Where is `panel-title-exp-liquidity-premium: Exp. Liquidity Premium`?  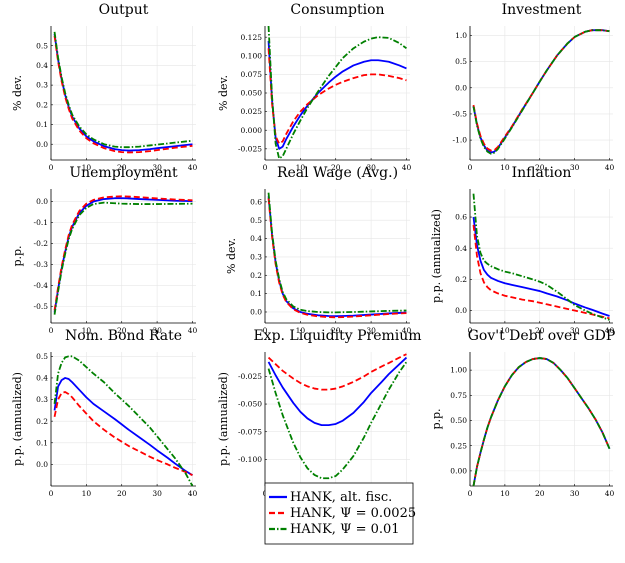
panel-title-exp-liquidity-premium: Exp. Liquidity Premium is located at coordinates (337, 336).